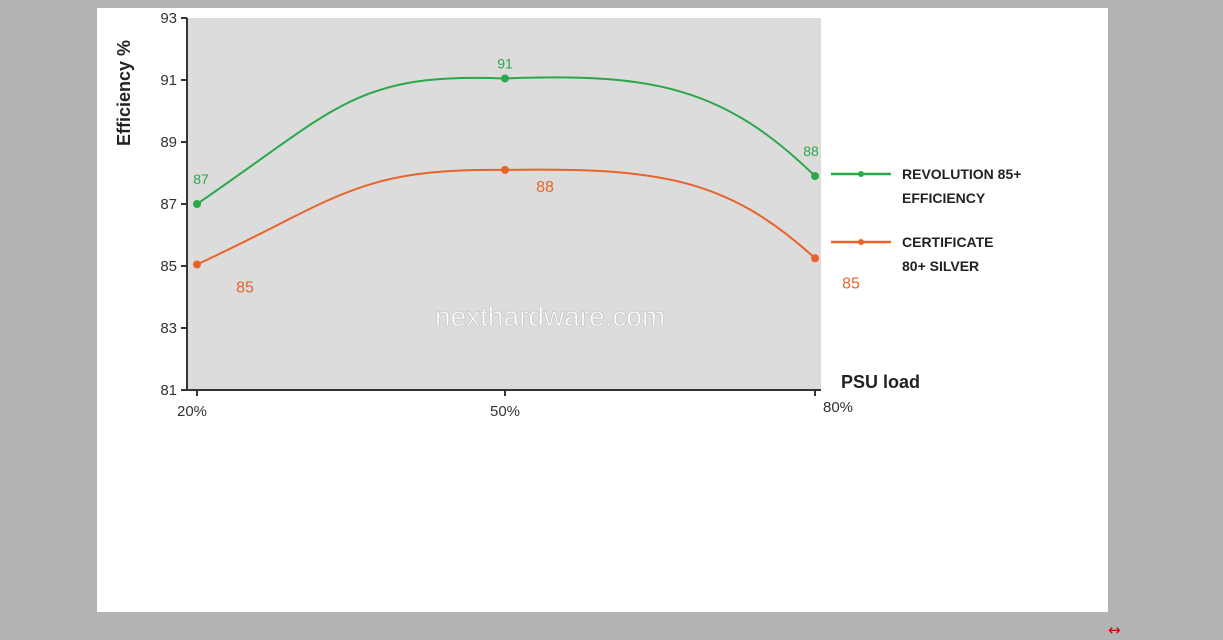 The height and width of the screenshot is (640, 1223). I want to click on x-axis-ticks: 20% 50% 80%, so click(515, 405).